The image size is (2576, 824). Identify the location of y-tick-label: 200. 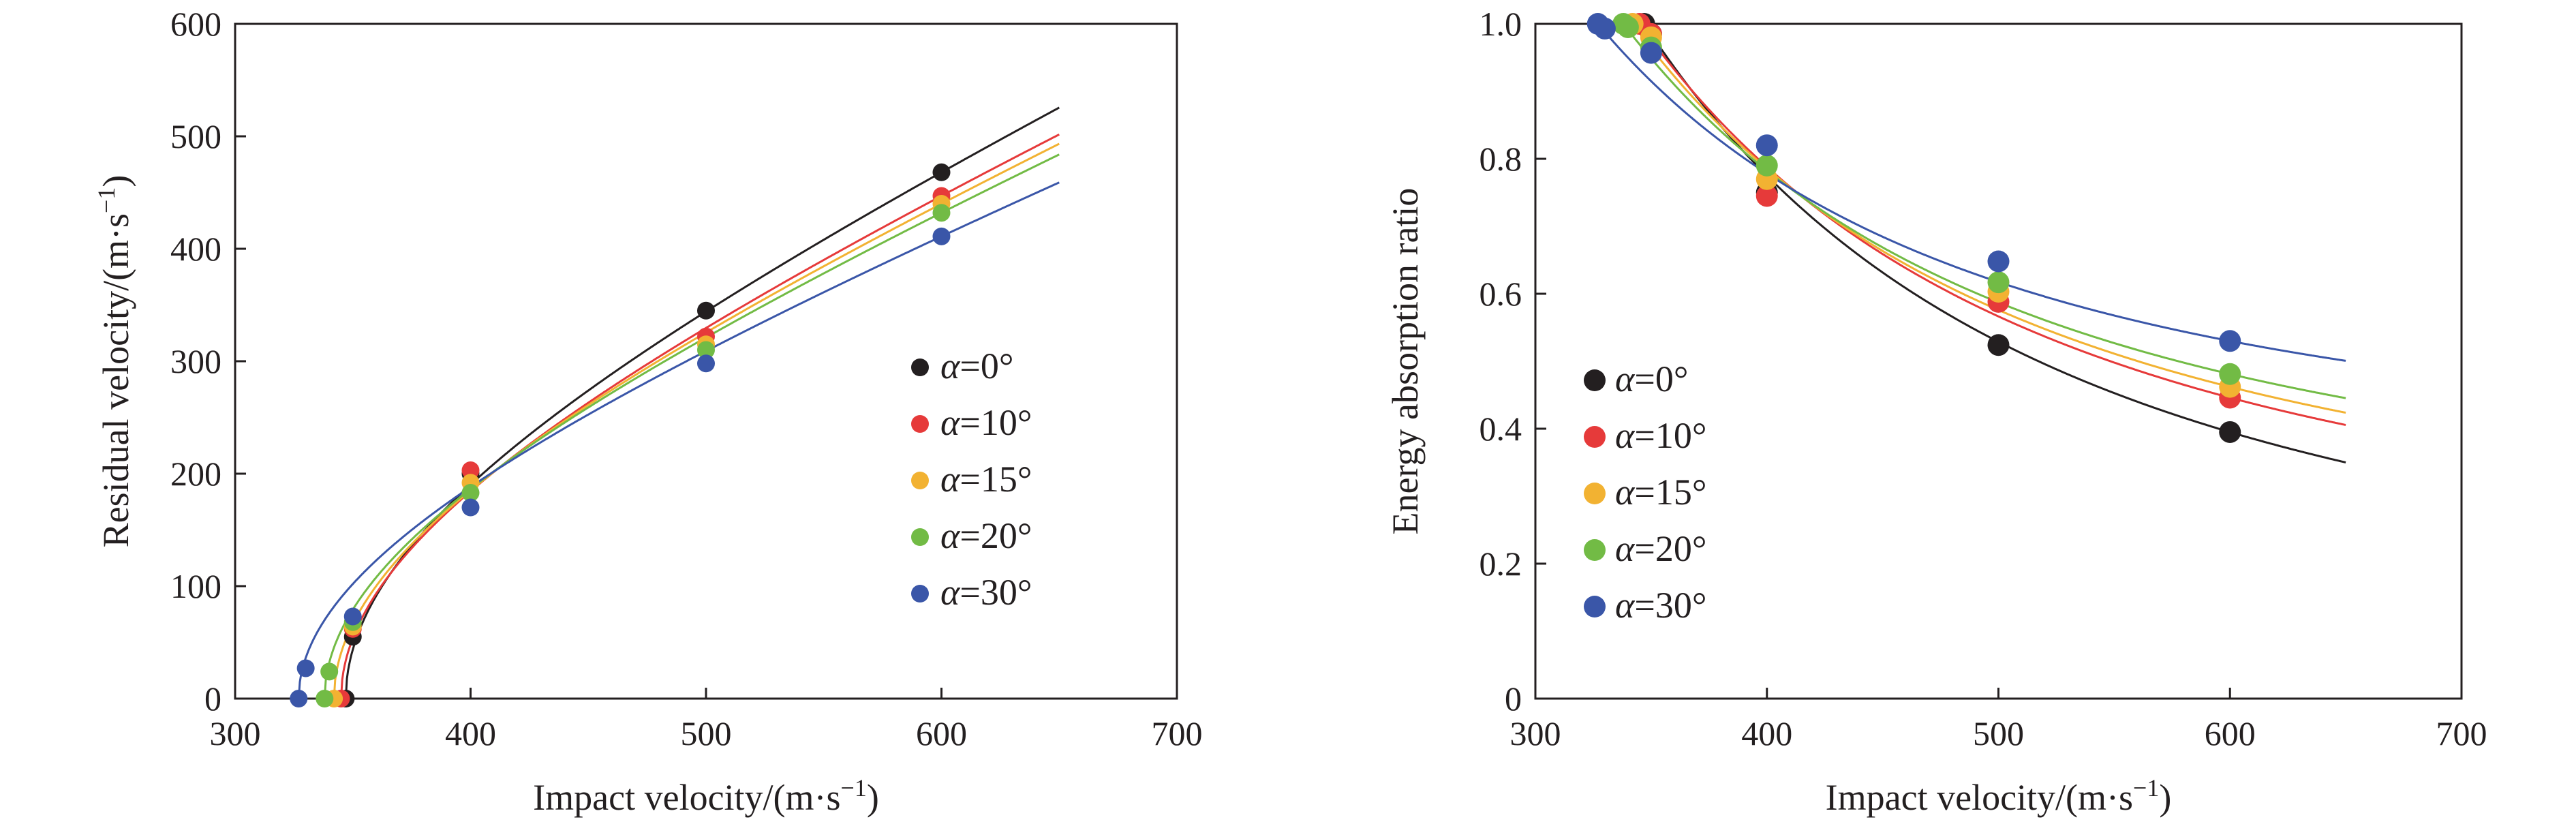
(195, 474).